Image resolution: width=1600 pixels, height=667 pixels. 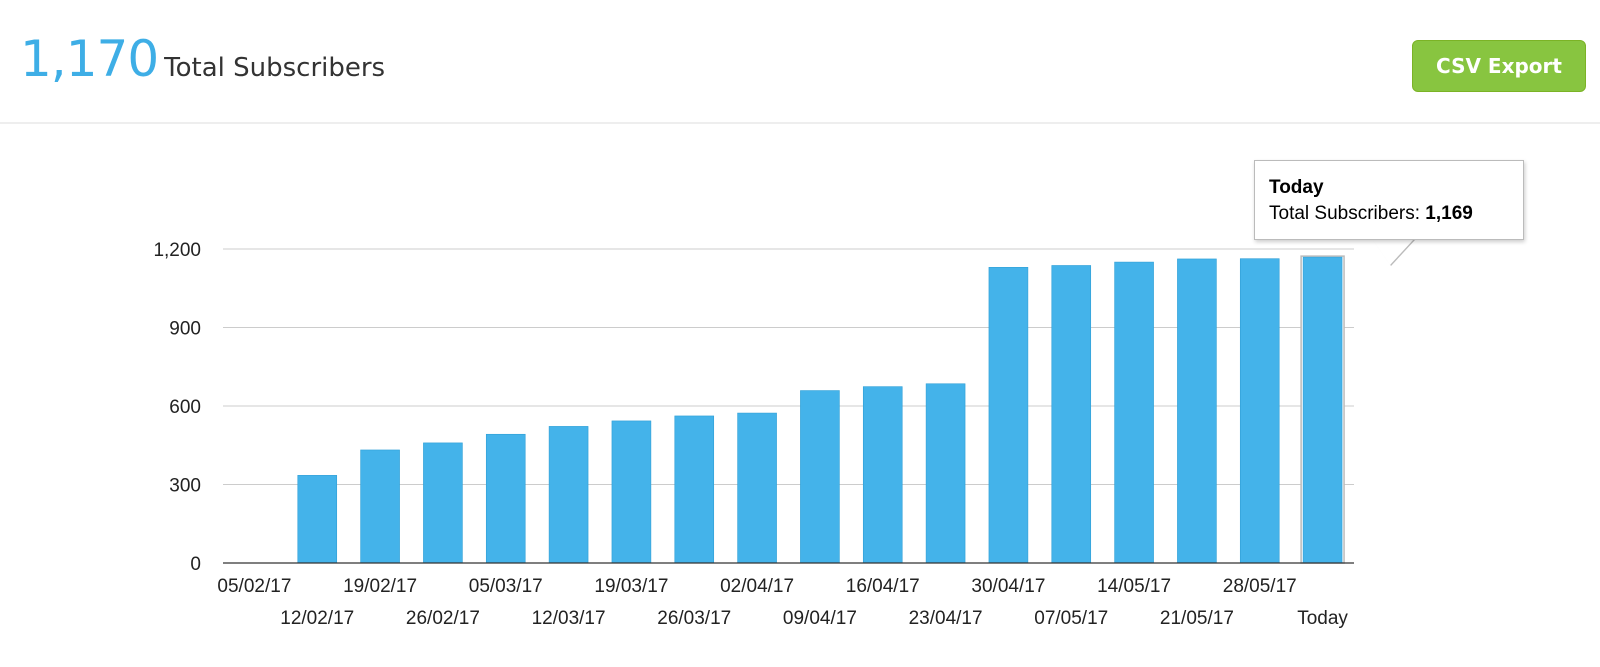 What do you see at coordinates (254, 586) in the screenshot?
I see `x-tick-label: 05/02/17` at bounding box center [254, 586].